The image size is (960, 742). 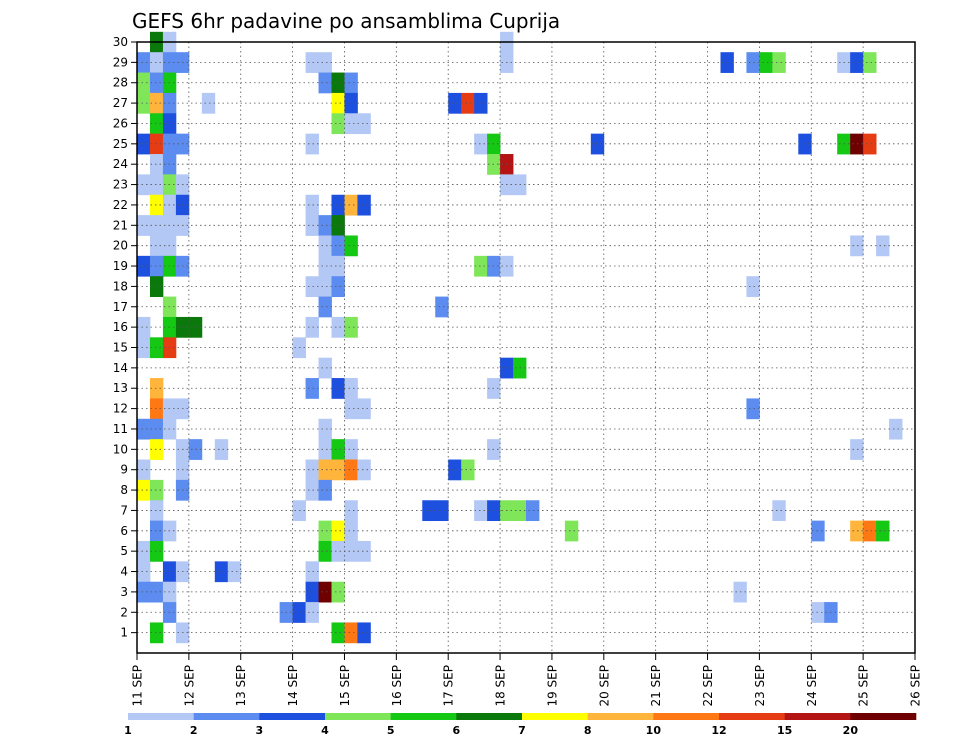 I want to click on colorbar-label: 15, so click(x=784, y=730).